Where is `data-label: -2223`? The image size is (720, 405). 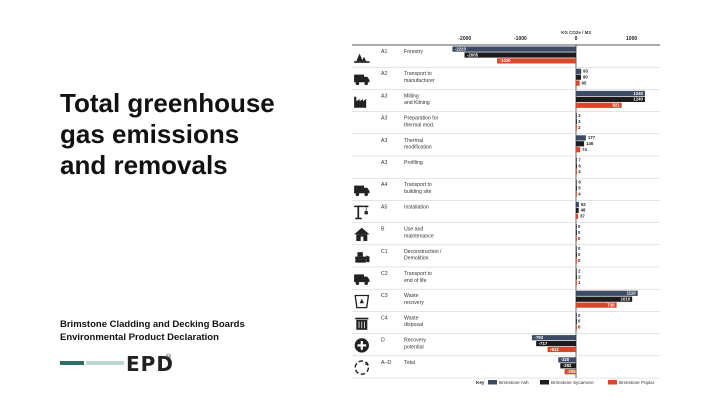 data-label: -2223 is located at coordinates (461, 48).